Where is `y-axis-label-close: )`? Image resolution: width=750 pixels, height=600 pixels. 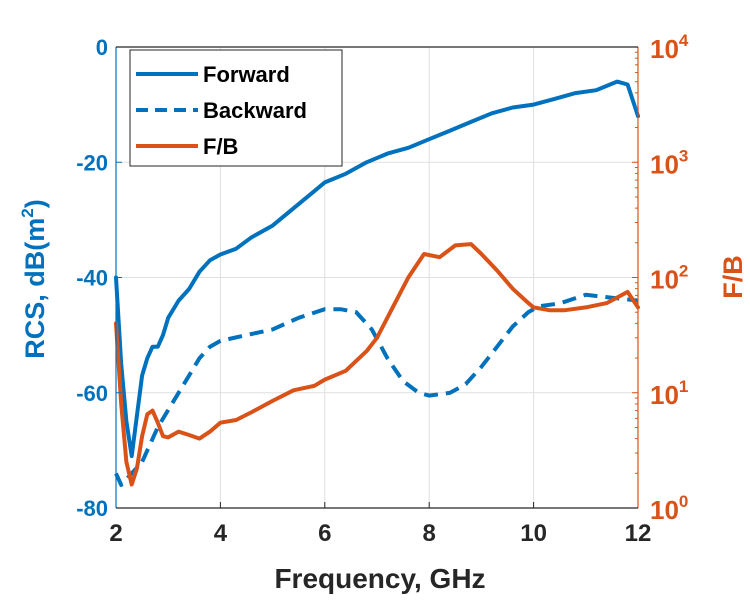 y-axis-label-close: ) is located at coordinates (35, 203).